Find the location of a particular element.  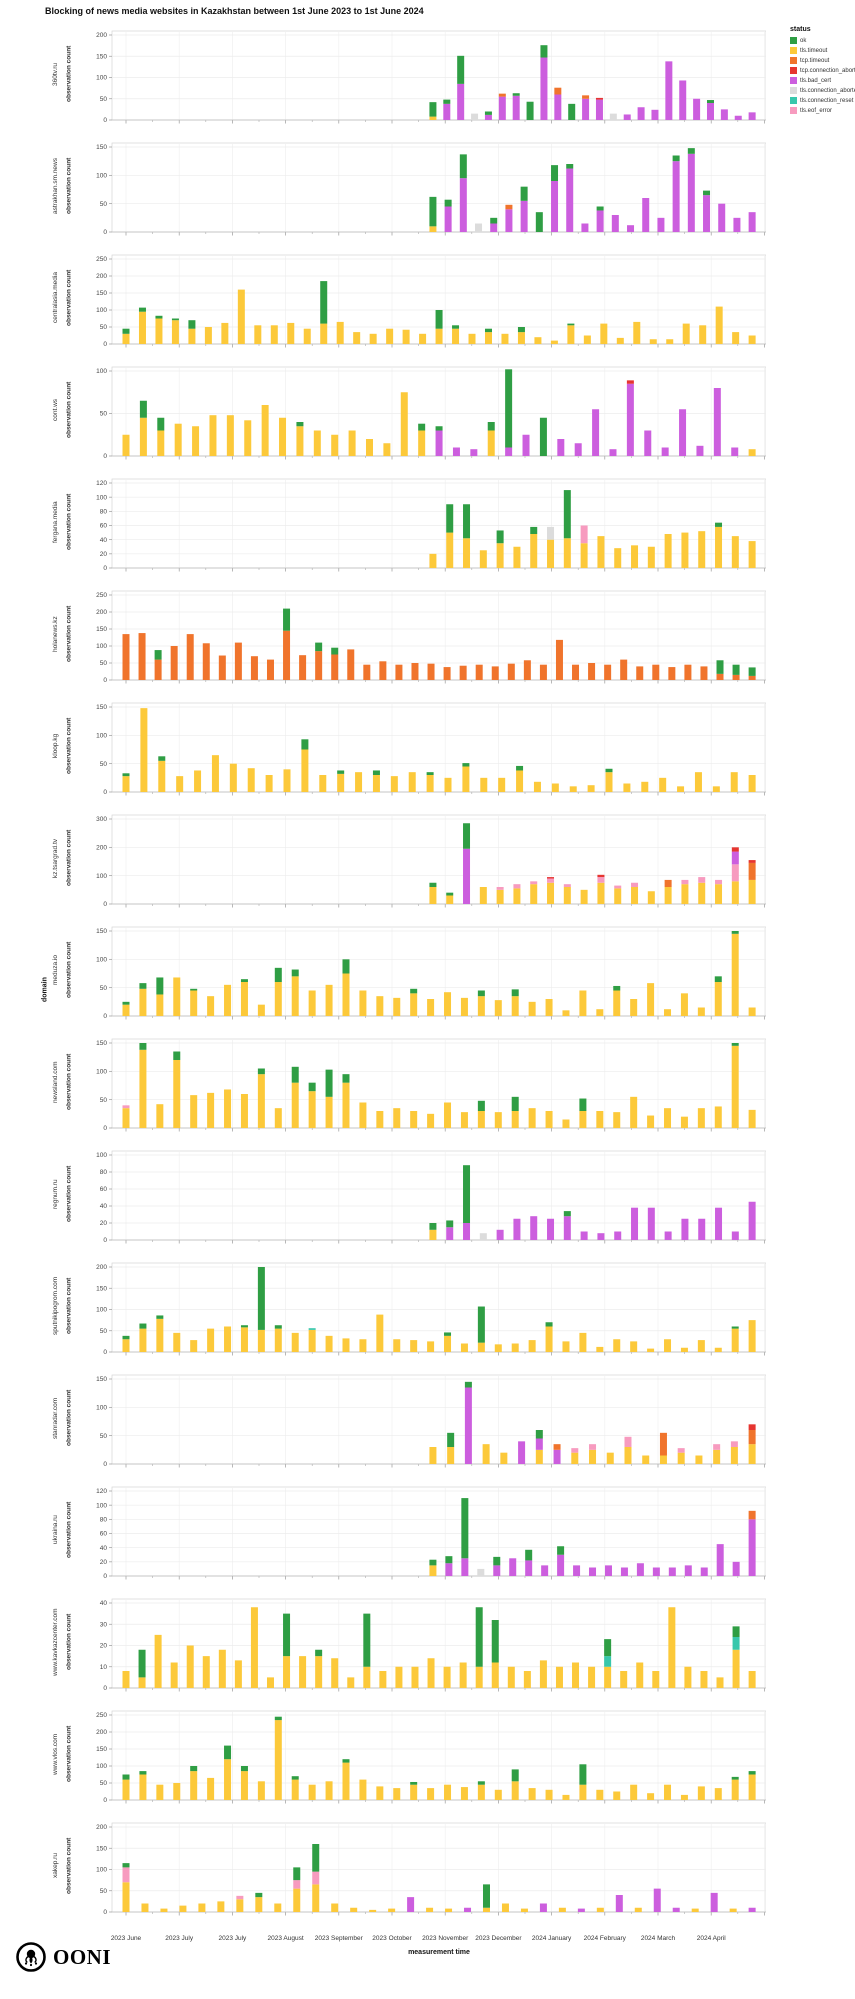

y-tick-label: 300 is located at coordinates (101, 819).